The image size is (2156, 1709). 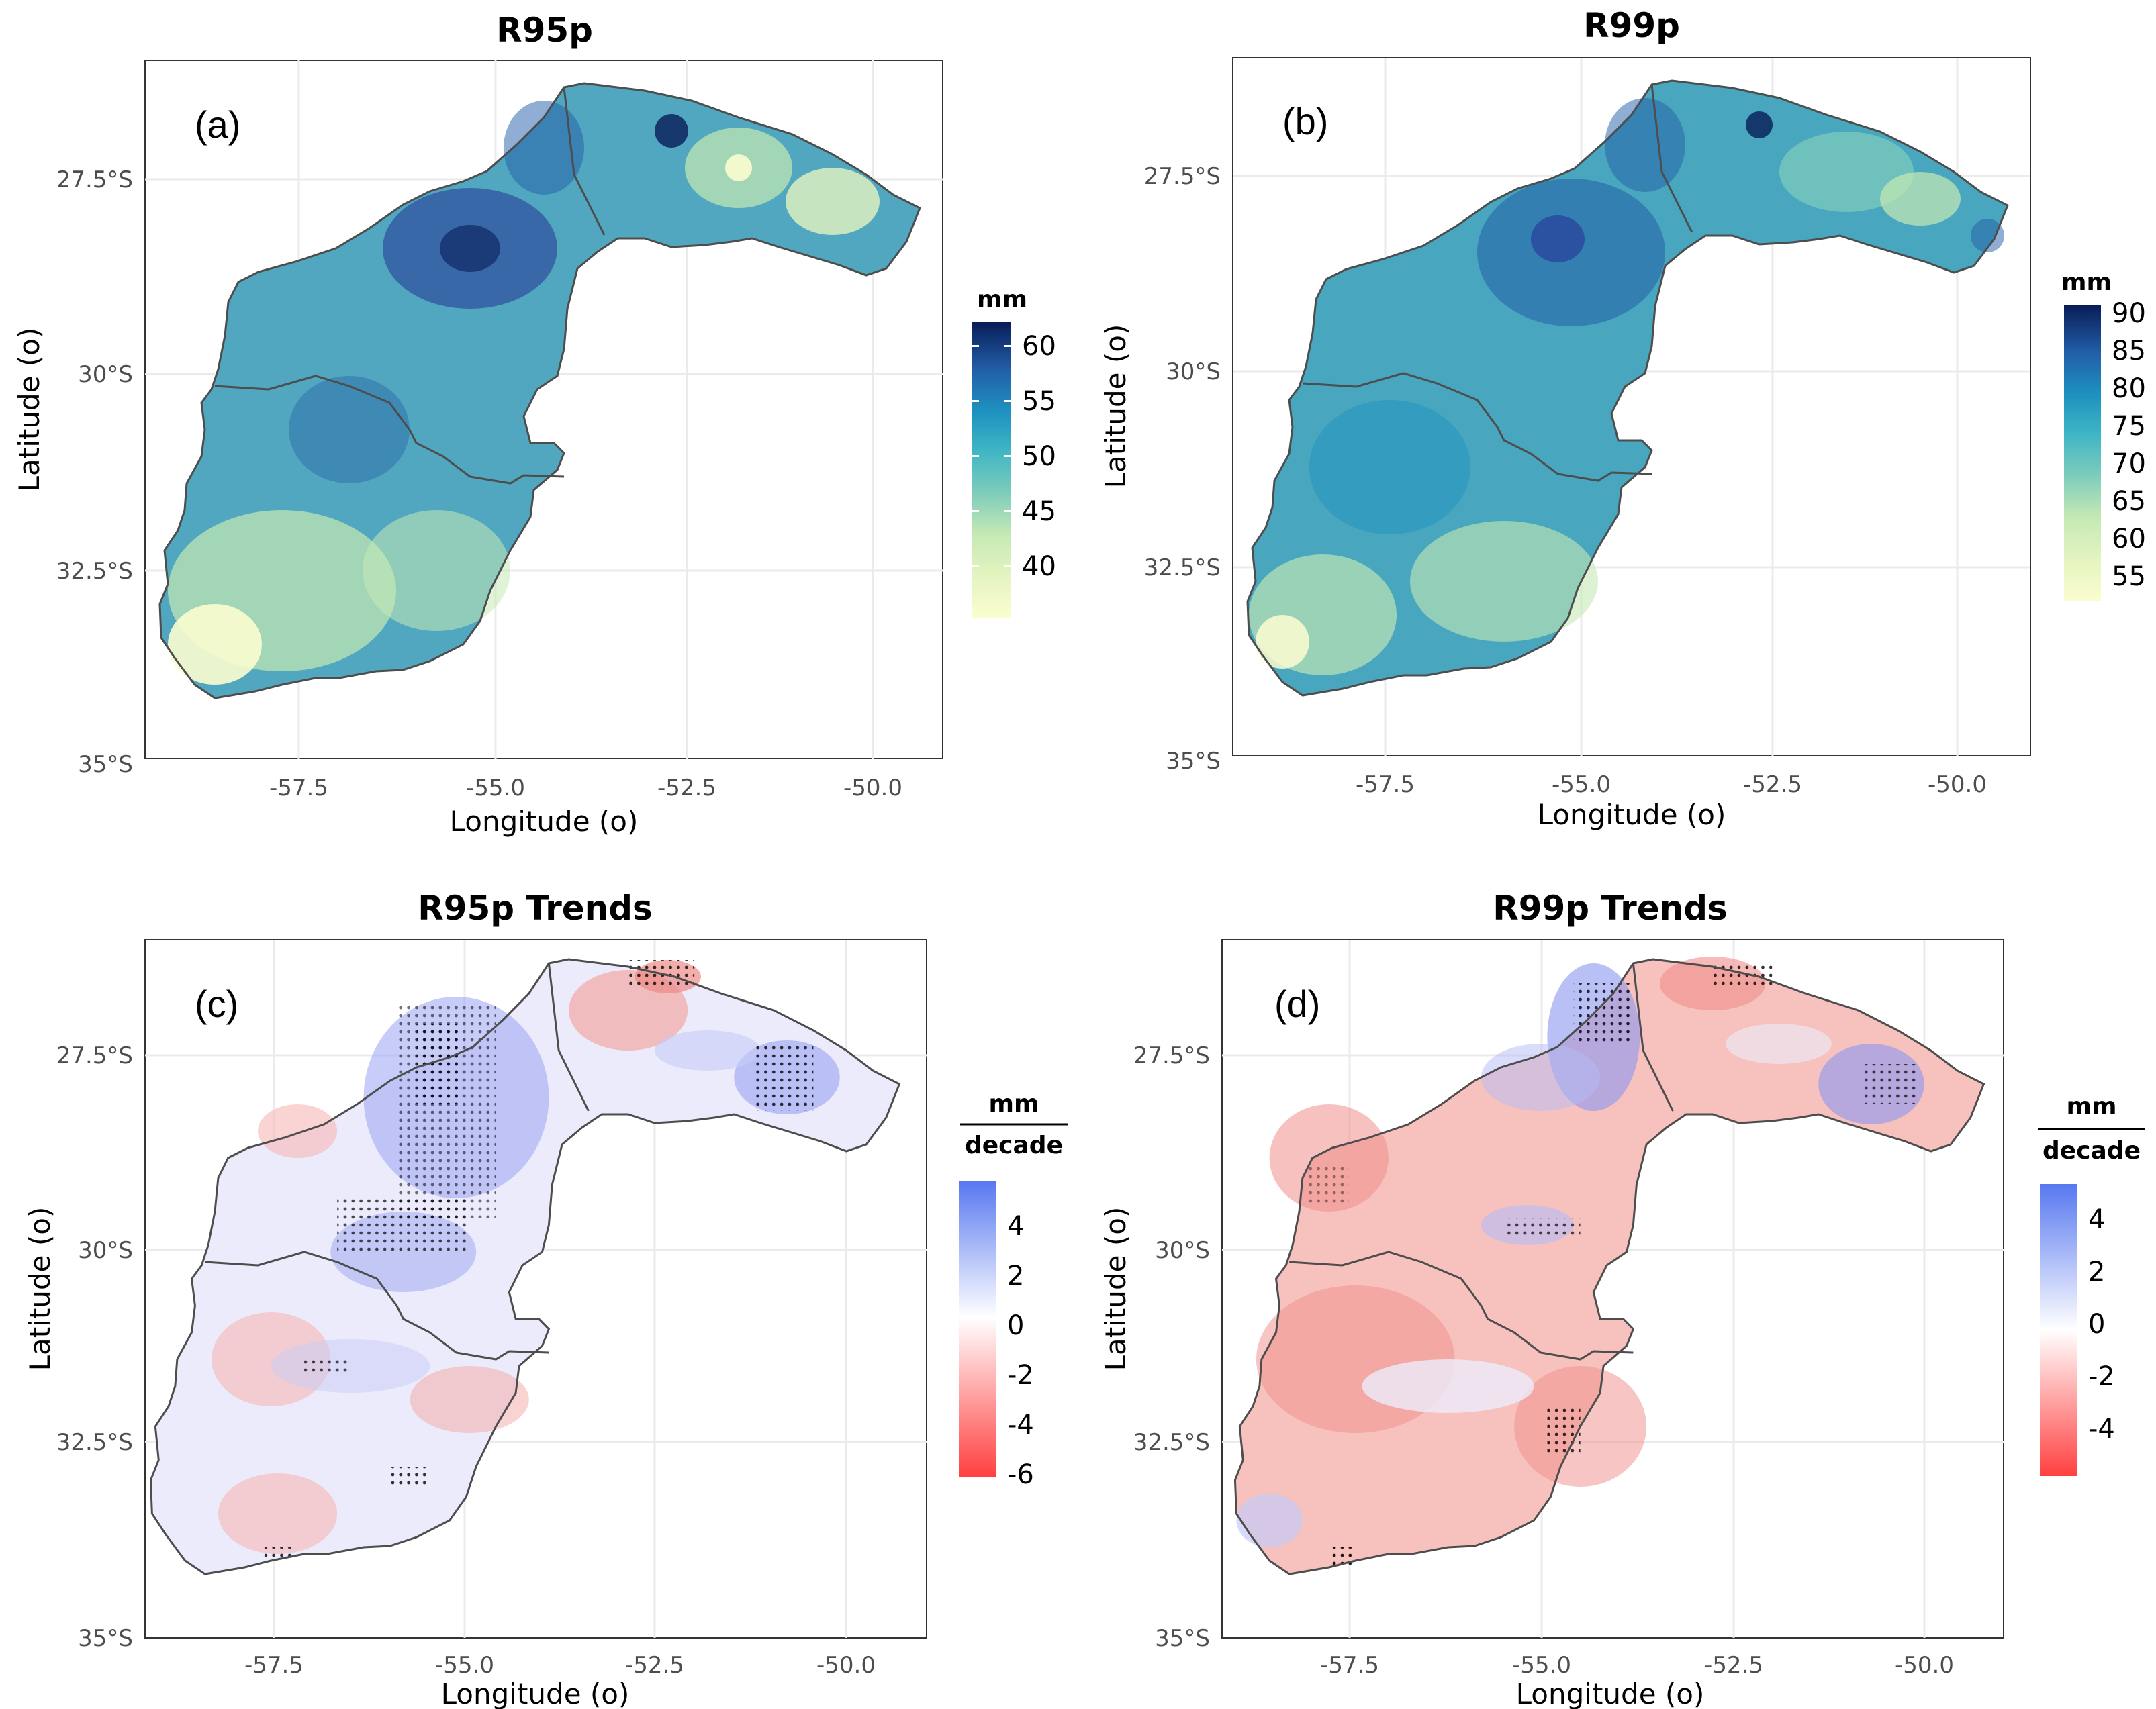 I want to click on panel-c-legend-tick-neg4: -4, so click(x=1021, y=1425).